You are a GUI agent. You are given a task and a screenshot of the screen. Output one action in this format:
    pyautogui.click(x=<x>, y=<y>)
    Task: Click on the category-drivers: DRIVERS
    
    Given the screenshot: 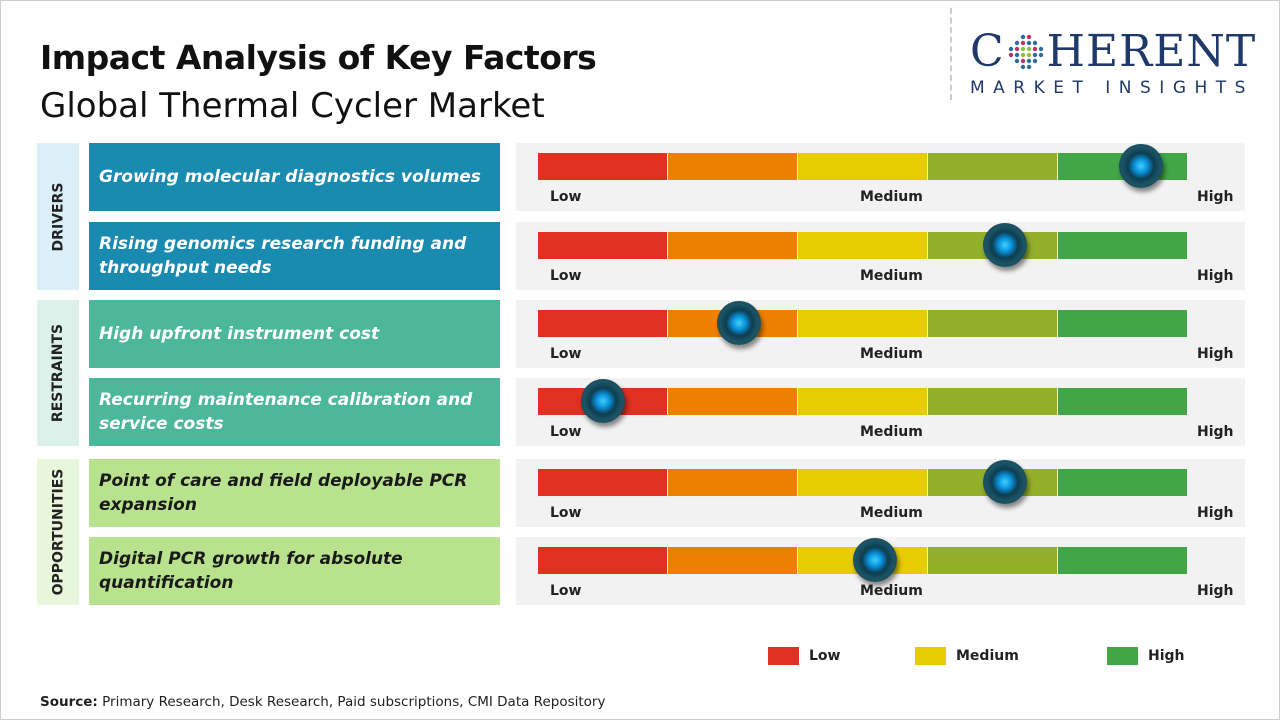 What is the action you would take?
    pyautogui.click(x=58, y=216)
    